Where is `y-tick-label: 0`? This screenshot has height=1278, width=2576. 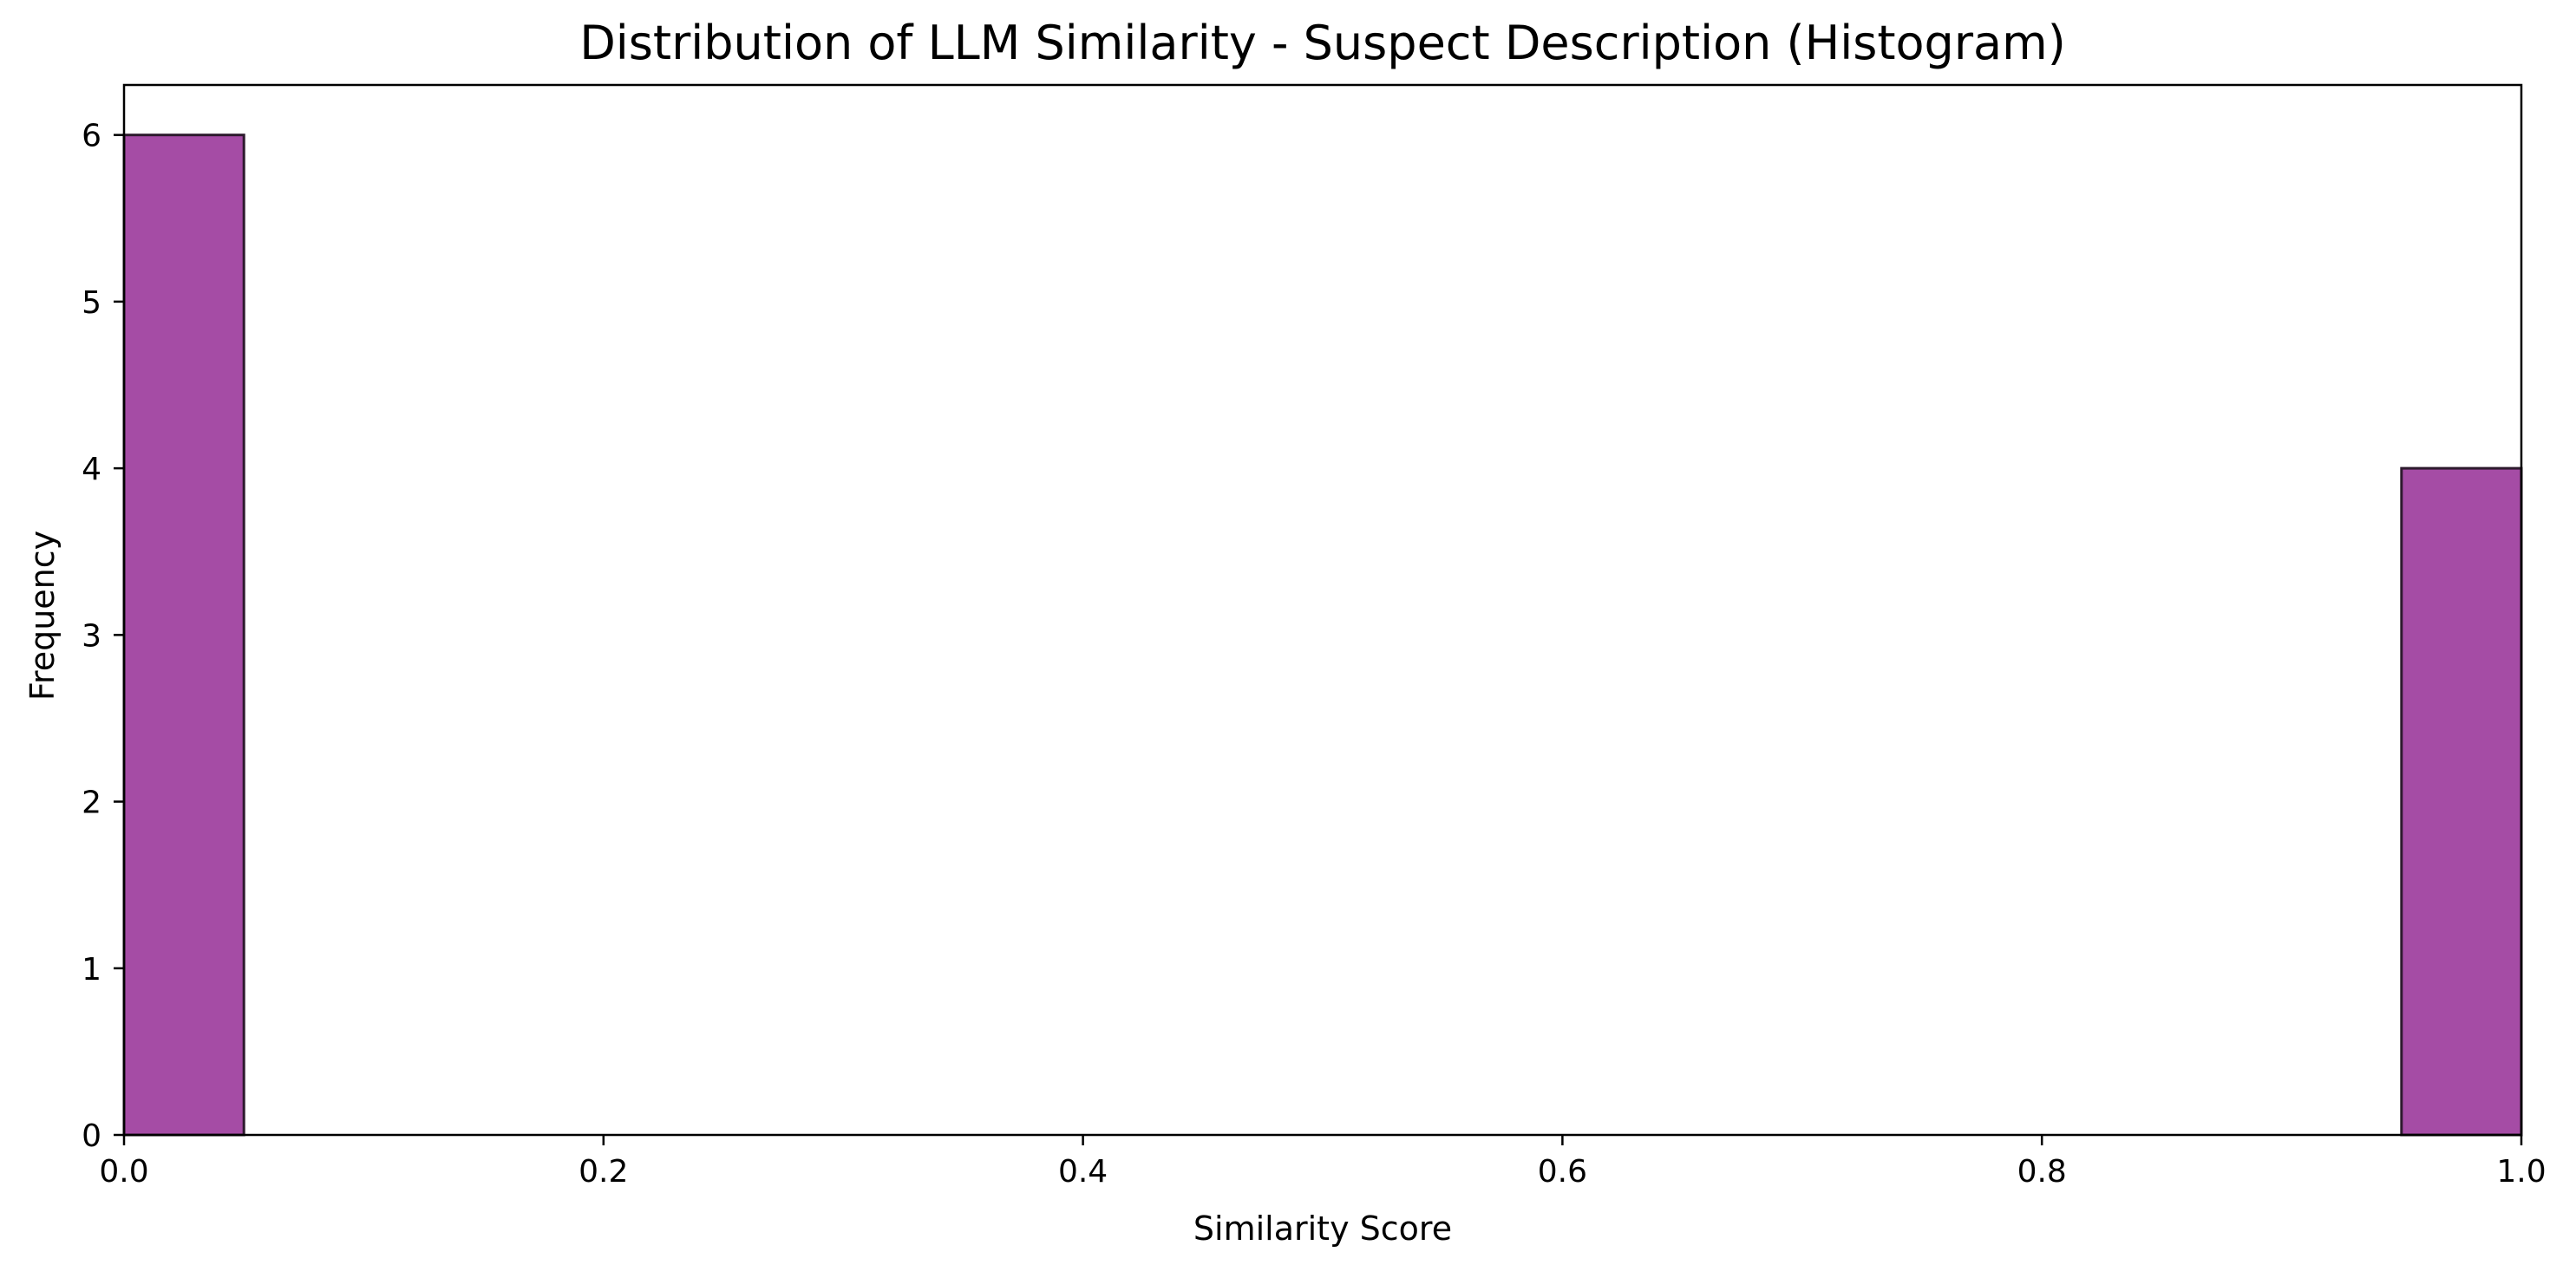
y-tick-label: 0 is located at coordinates (91, 1136).